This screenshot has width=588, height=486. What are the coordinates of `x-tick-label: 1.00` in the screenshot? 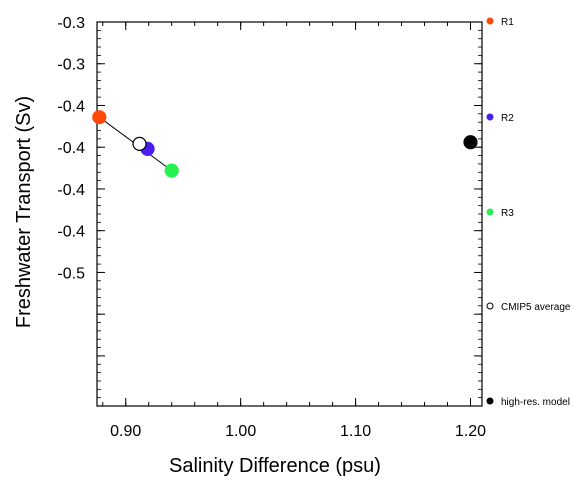 It's located at (240, 431).